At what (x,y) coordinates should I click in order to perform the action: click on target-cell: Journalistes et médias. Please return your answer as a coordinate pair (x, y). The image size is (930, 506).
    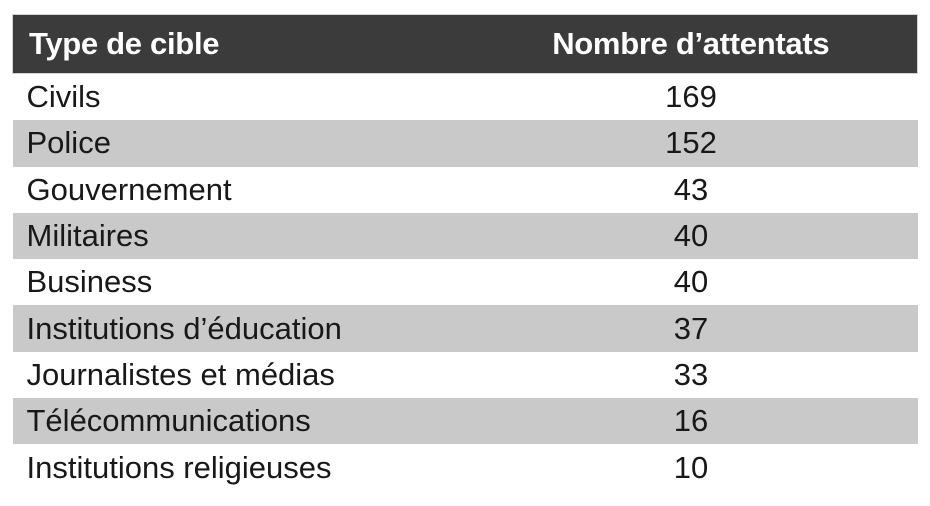
    Looking at the image, I should click on (238, 375).